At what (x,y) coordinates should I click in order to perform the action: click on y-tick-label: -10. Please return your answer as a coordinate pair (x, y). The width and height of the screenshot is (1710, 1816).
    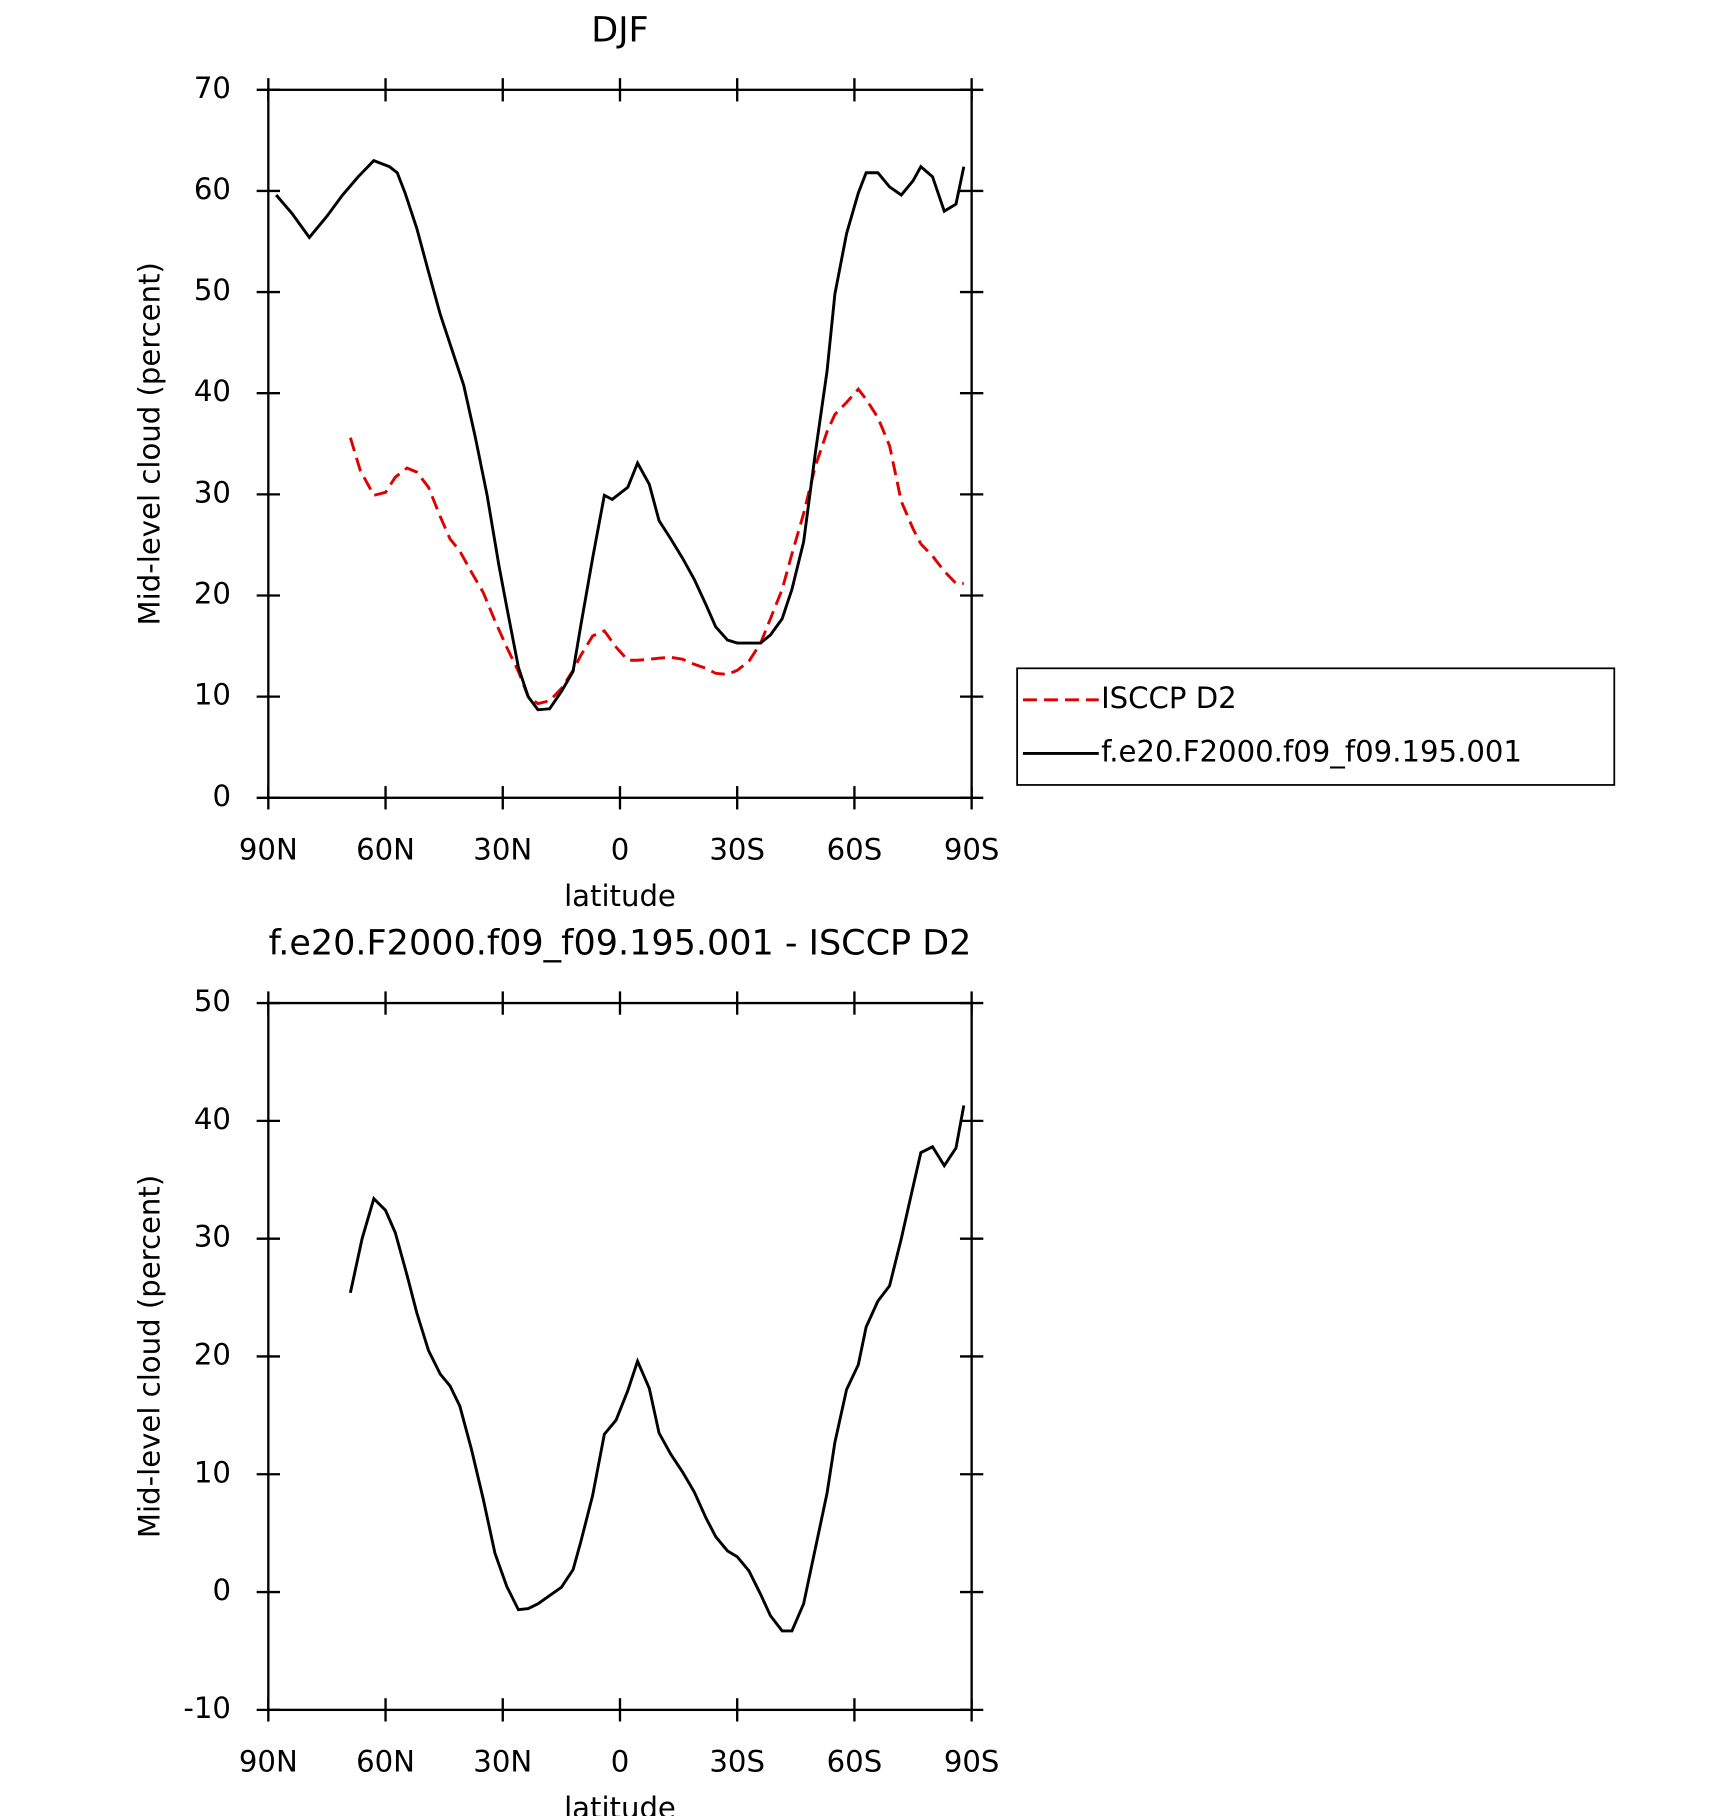
    Looking at the image, I should click on (207, 1708).